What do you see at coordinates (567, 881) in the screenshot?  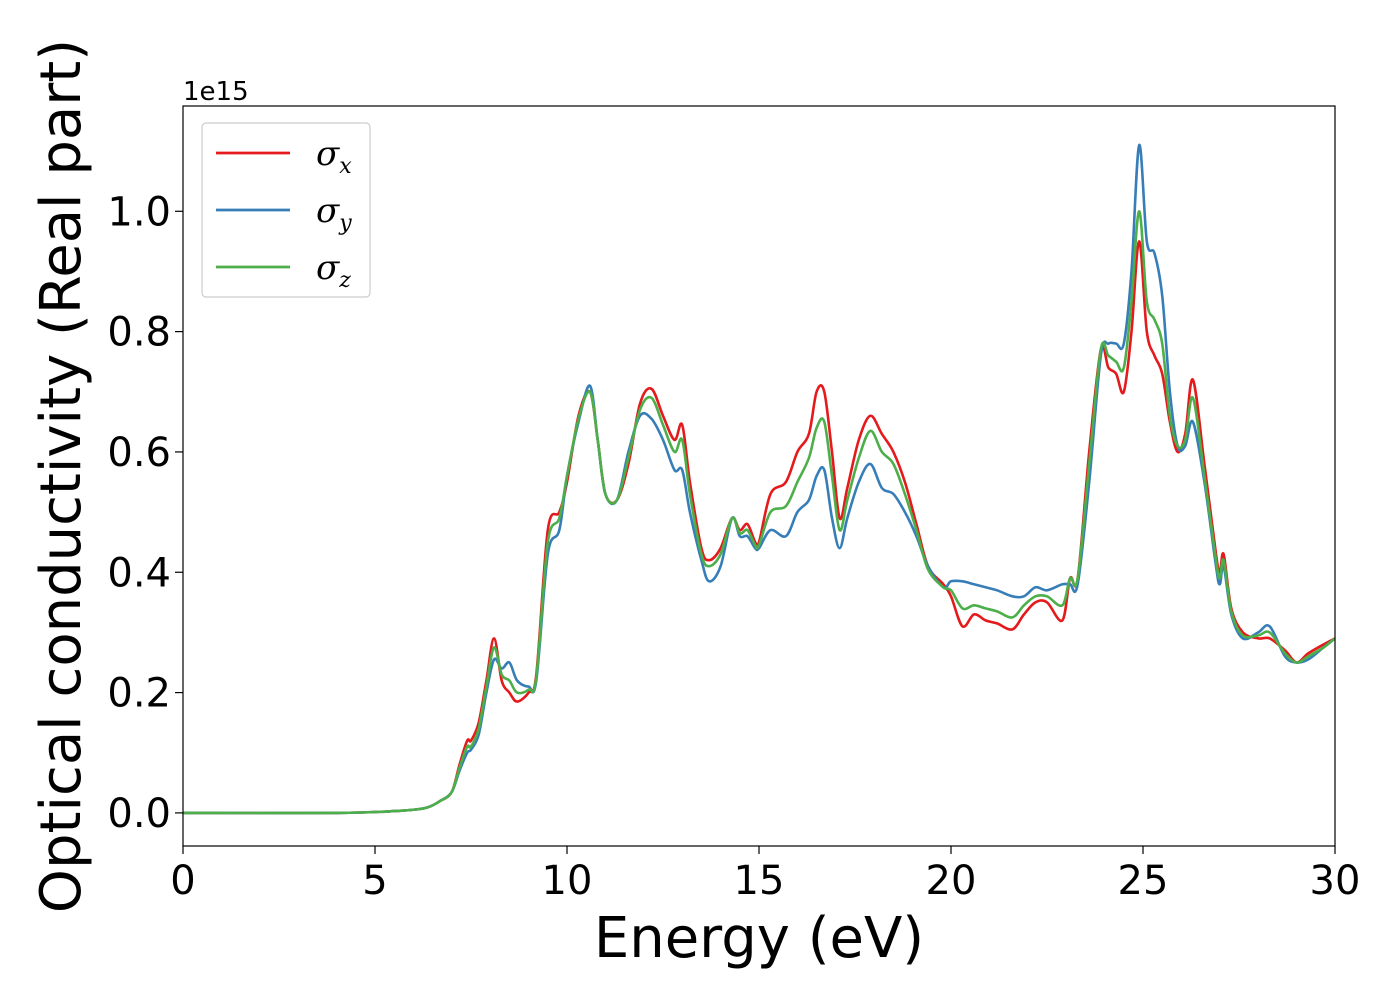 I see `x-tick-label: 10` at bounding box center [567, 881].